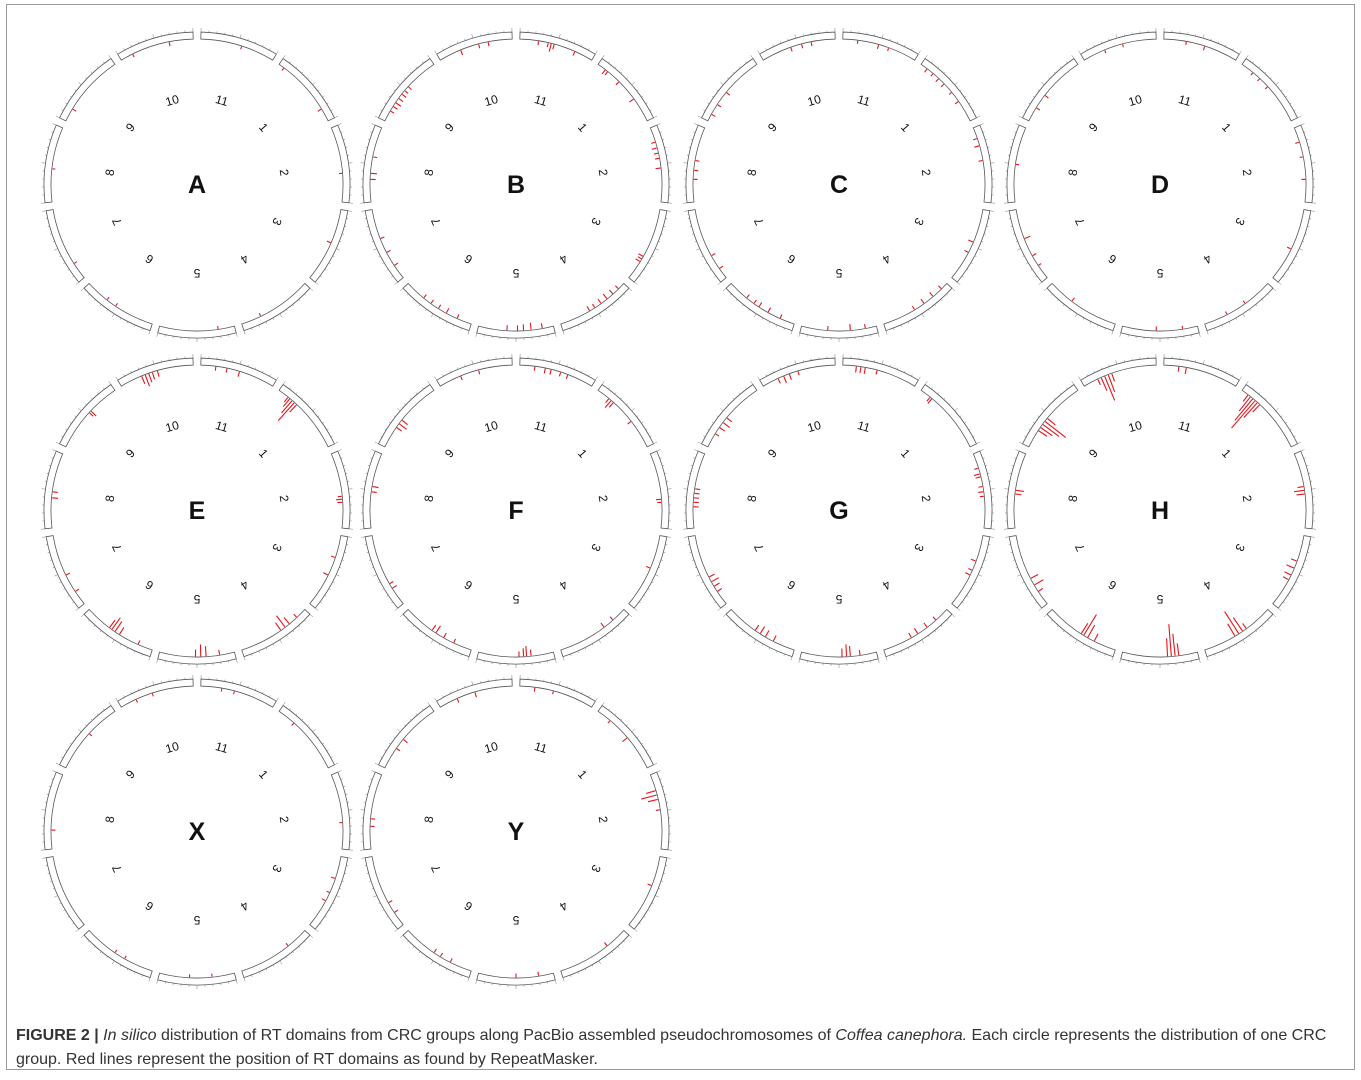 This screenshot has width=1361, height=1080. Describe the element at coordinates (491, 426) in the screenshot. I see `chromosome-label: 10` at that location.